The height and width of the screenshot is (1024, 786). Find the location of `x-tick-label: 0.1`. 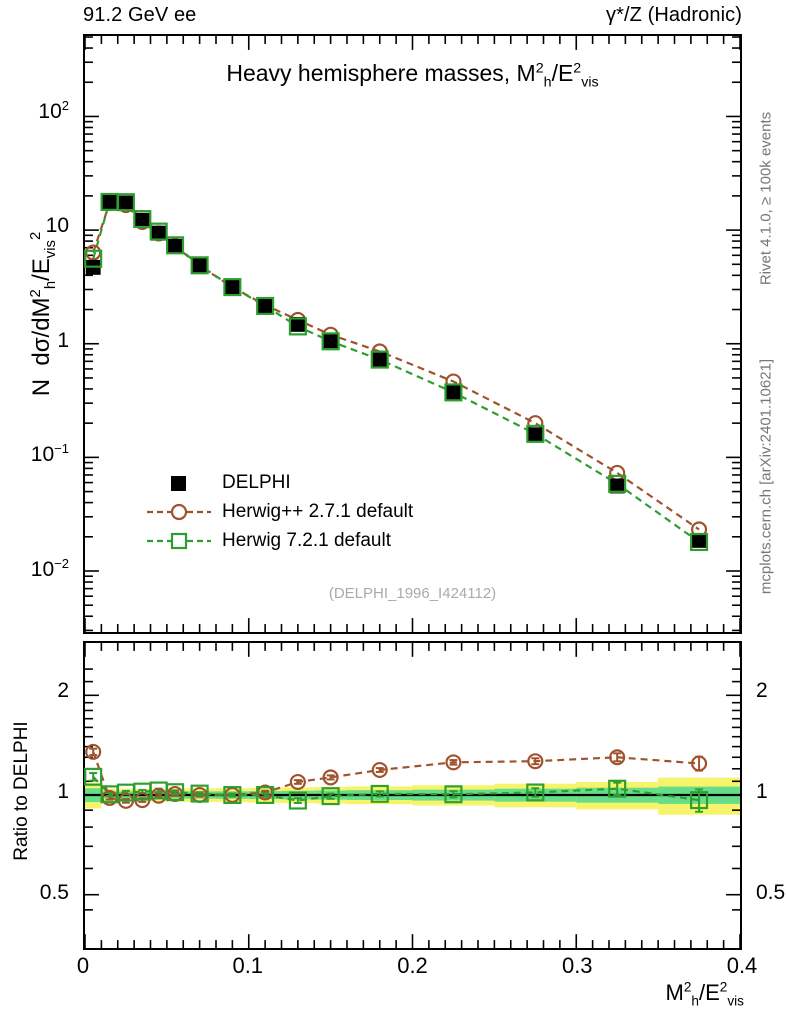

x-tick-label: 0.1 is located at coordinates (248, 965).